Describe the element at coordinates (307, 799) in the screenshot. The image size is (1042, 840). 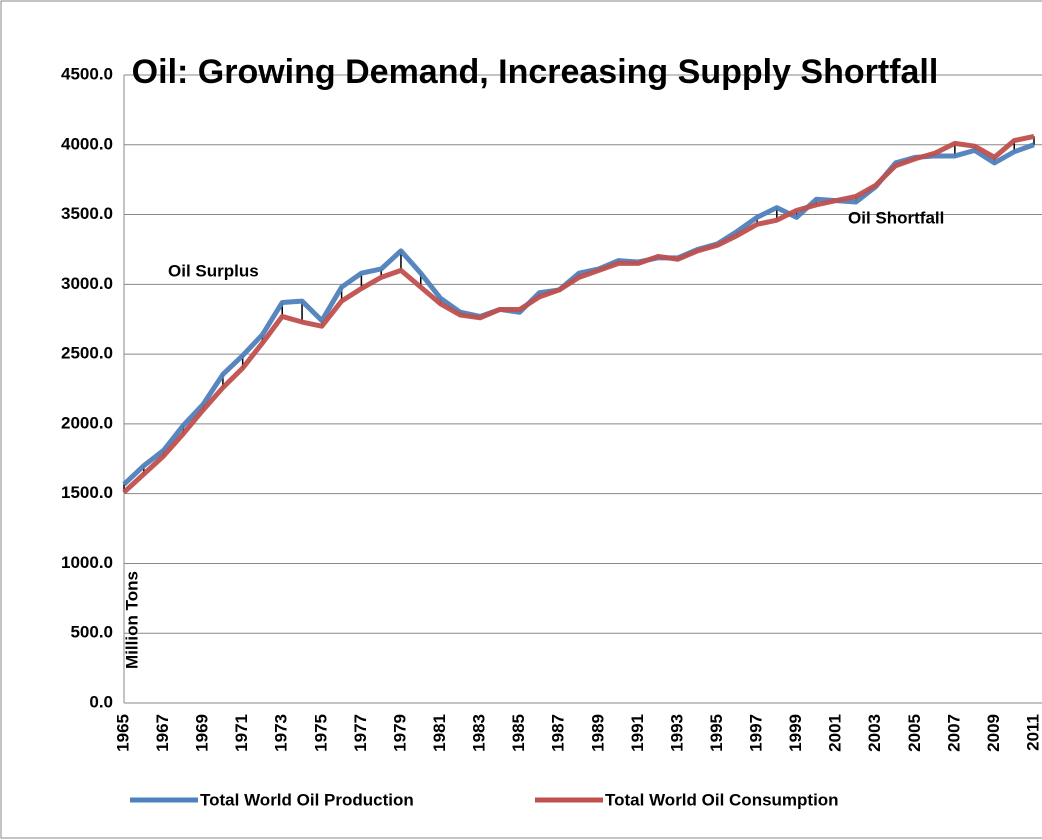
I see `legend-label: Total World Oil Production` at that location.